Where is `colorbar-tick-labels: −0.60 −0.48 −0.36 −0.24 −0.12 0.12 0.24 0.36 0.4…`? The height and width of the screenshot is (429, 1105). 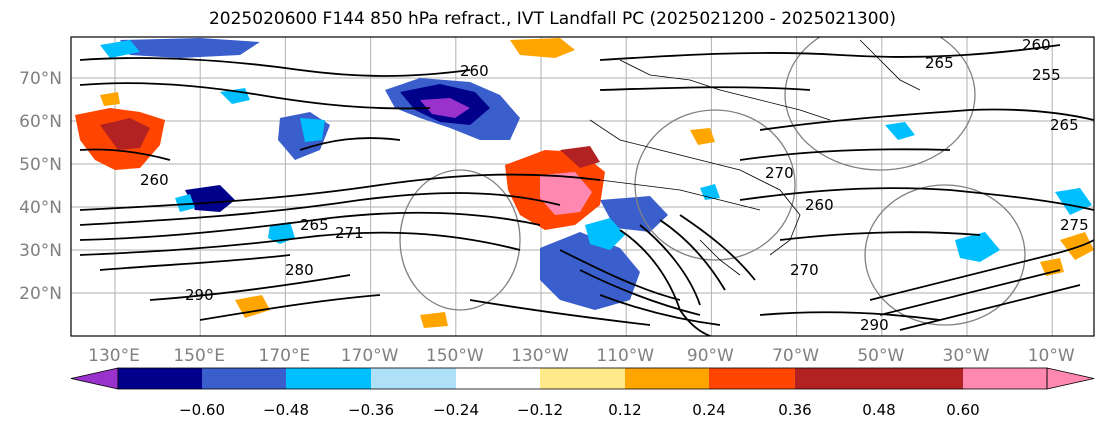 colorbar-tick-labels: −0.60 −0.48 −0.36 −0.24 −0.12 0.12 0.24 0.36 0.4… is located at coordinates (579, 410).